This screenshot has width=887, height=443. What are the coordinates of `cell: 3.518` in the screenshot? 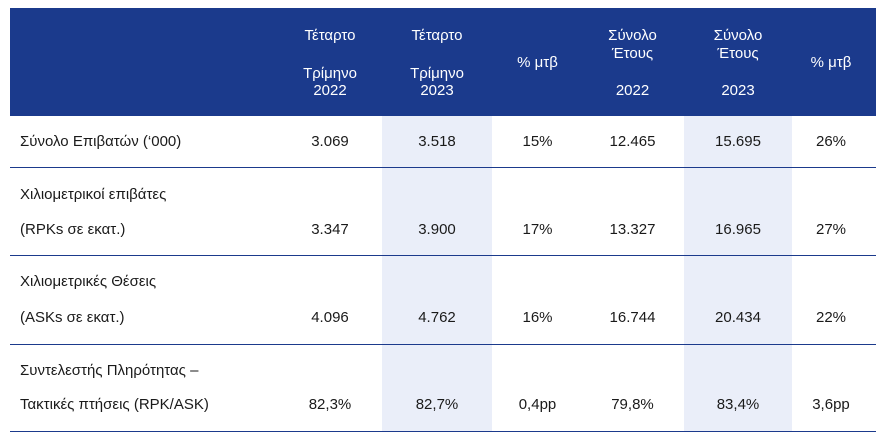 It's located at (437, 141).